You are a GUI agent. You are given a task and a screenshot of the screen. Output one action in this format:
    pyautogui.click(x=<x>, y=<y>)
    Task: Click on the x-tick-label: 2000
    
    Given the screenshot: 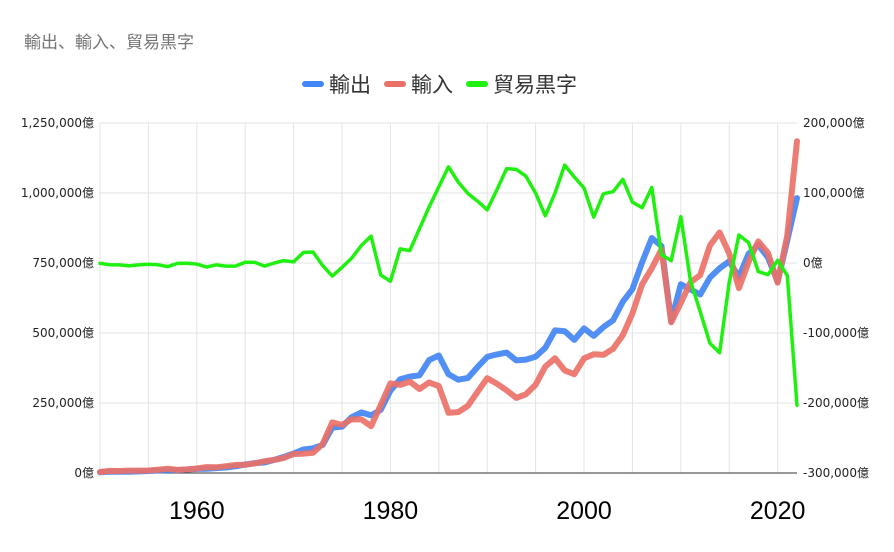 What is the action you would take?
    pyautogui.click(x=584, y=511)
    